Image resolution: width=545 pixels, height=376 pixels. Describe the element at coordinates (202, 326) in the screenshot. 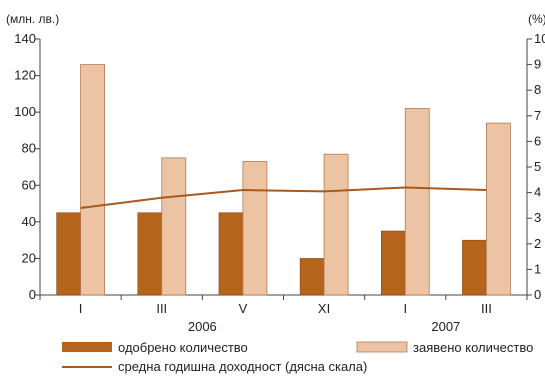

I see `year-label: 2006` at that location.